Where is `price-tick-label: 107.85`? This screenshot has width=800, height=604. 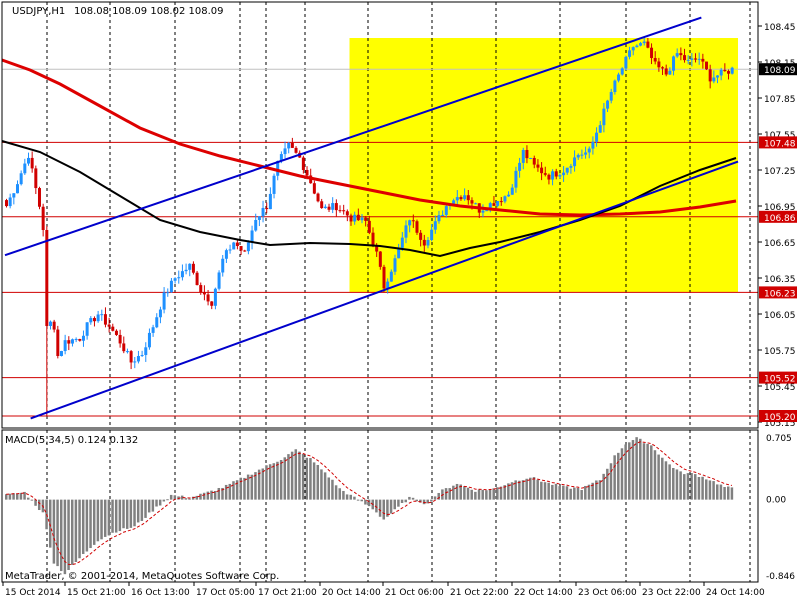 price-tick-label: 107.85 is located at coordinates (780, 100).